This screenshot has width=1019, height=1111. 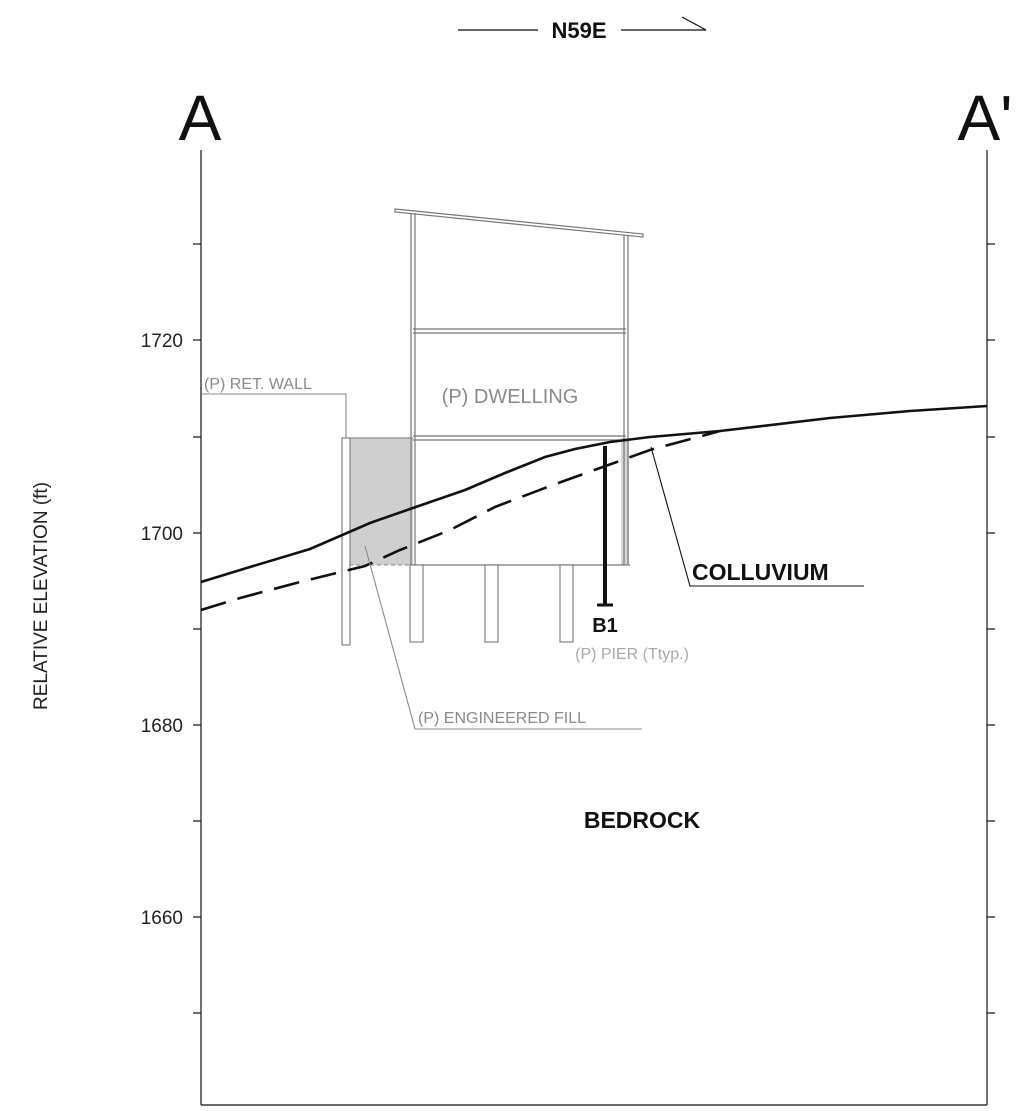 I want to click on tick-label-1700: 1700, so click(x=162, y=534).